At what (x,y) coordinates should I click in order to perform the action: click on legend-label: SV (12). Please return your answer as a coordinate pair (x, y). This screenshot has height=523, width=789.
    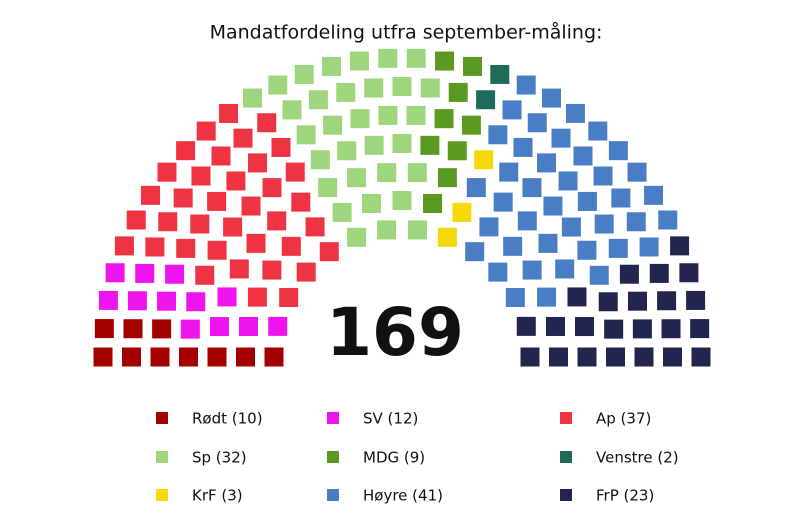
    Looking at the image, I should click on (390, 419).